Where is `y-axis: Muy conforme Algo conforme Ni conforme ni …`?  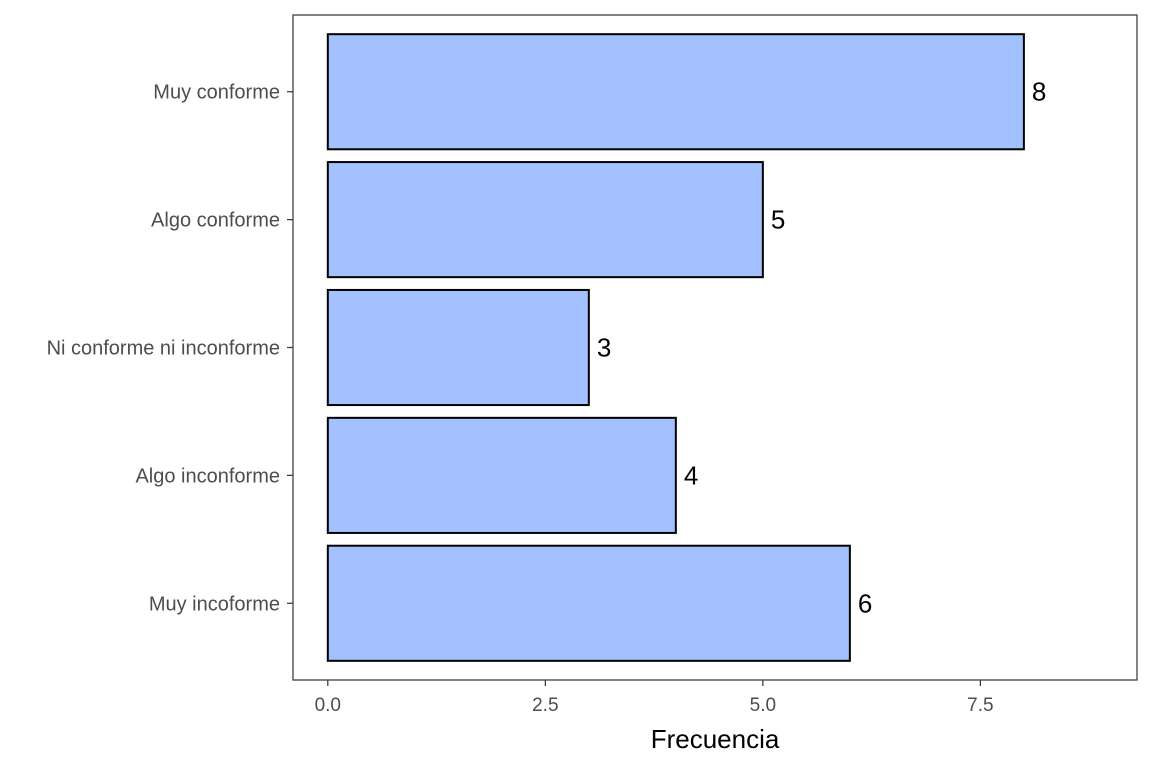
y-axis: Muy conforme Algo conforme Ni conforme ni … is located at coordinates (170, 348).